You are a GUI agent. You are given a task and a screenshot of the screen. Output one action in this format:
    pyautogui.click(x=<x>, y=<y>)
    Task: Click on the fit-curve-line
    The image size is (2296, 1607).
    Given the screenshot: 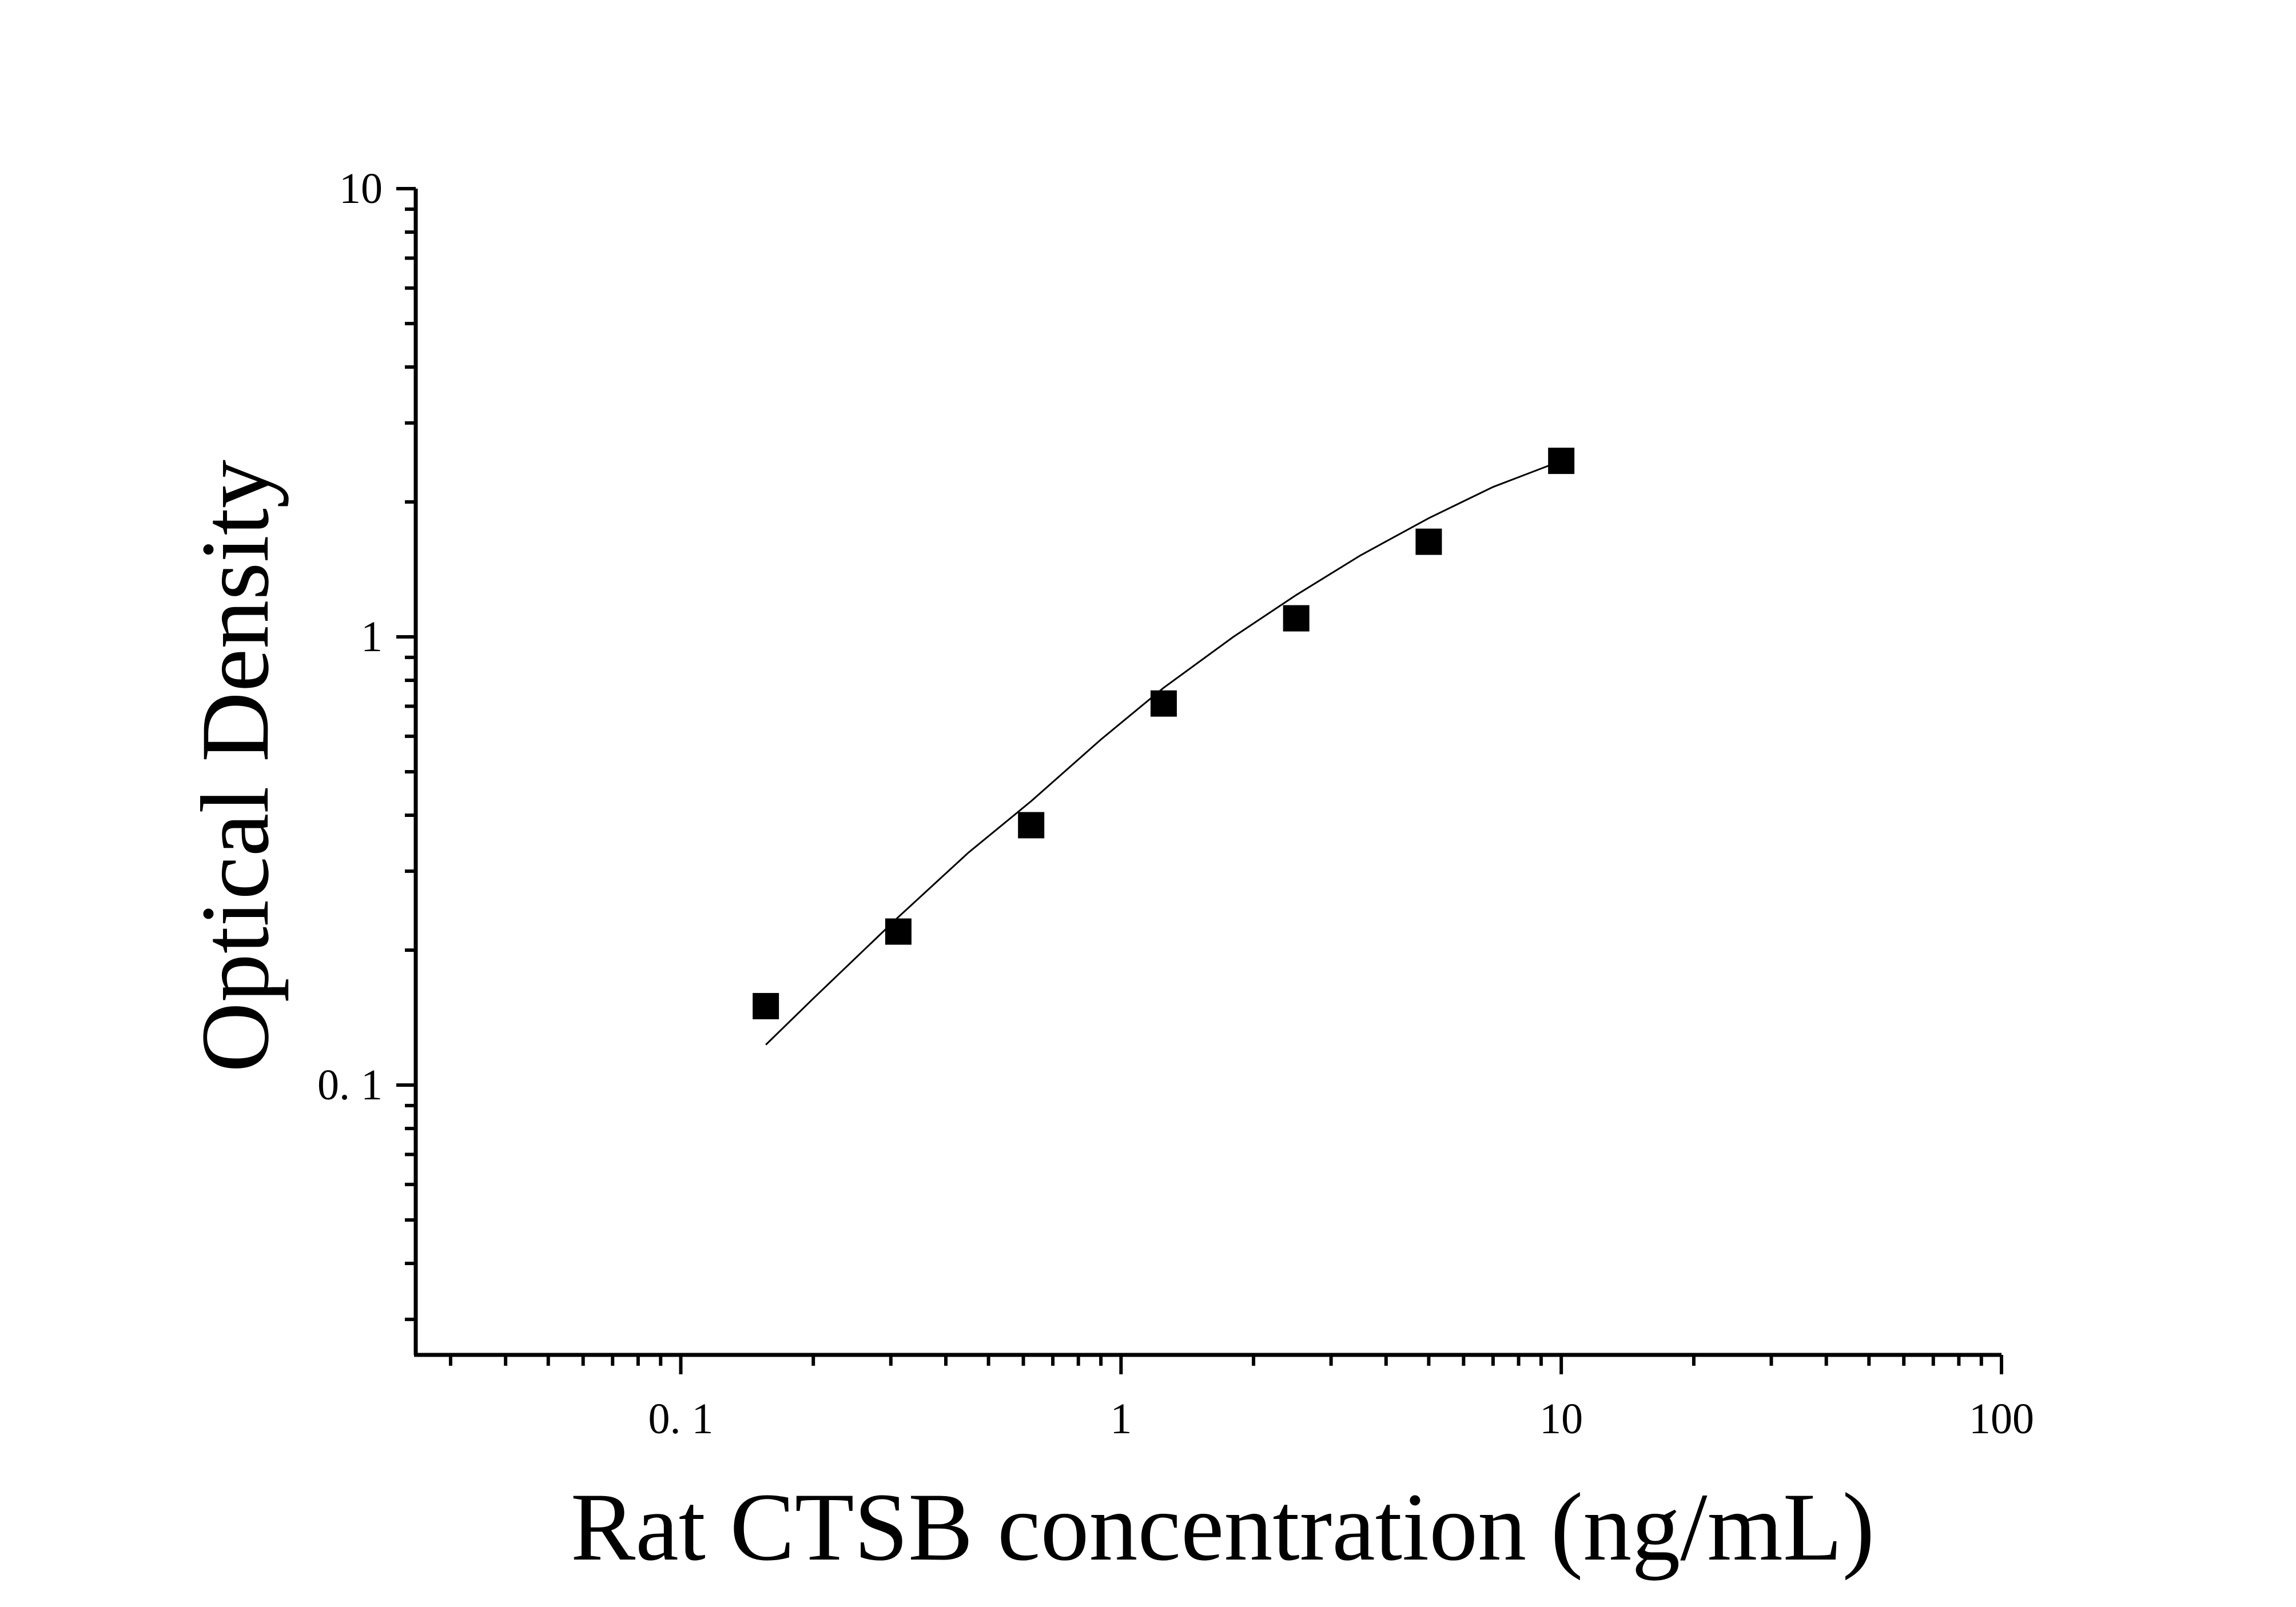 What is the action you would take?
    pyautogui.click(x=1163, y=753)
    